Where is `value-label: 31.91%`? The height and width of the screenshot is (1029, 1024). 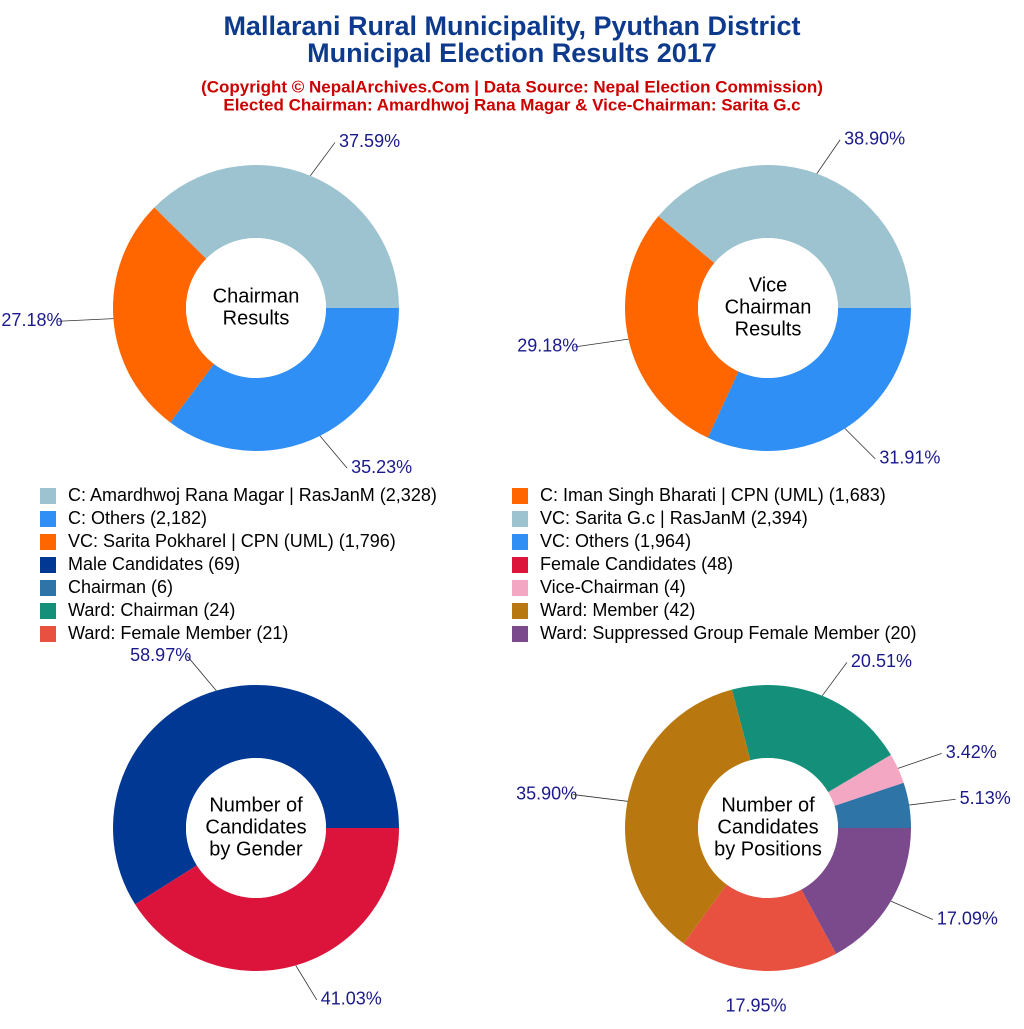 value-label: 31.91% is located at coordinates (909, 458).